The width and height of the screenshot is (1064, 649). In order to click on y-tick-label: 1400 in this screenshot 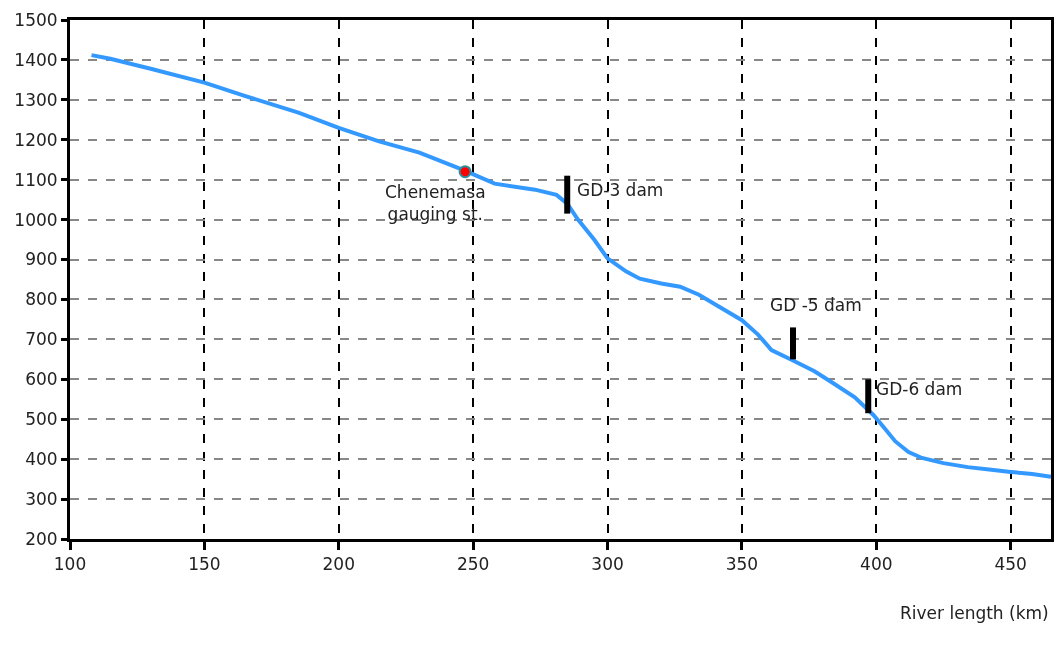, I will do `click(36, 59)`.